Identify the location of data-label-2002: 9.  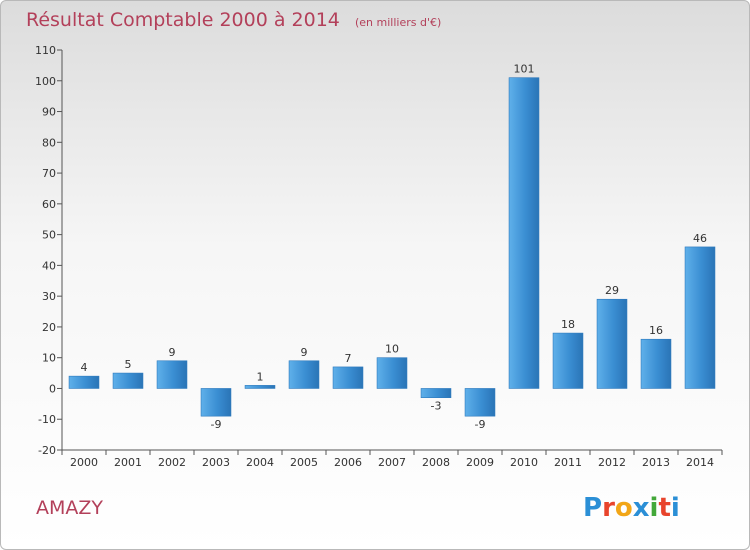
(172, 352).